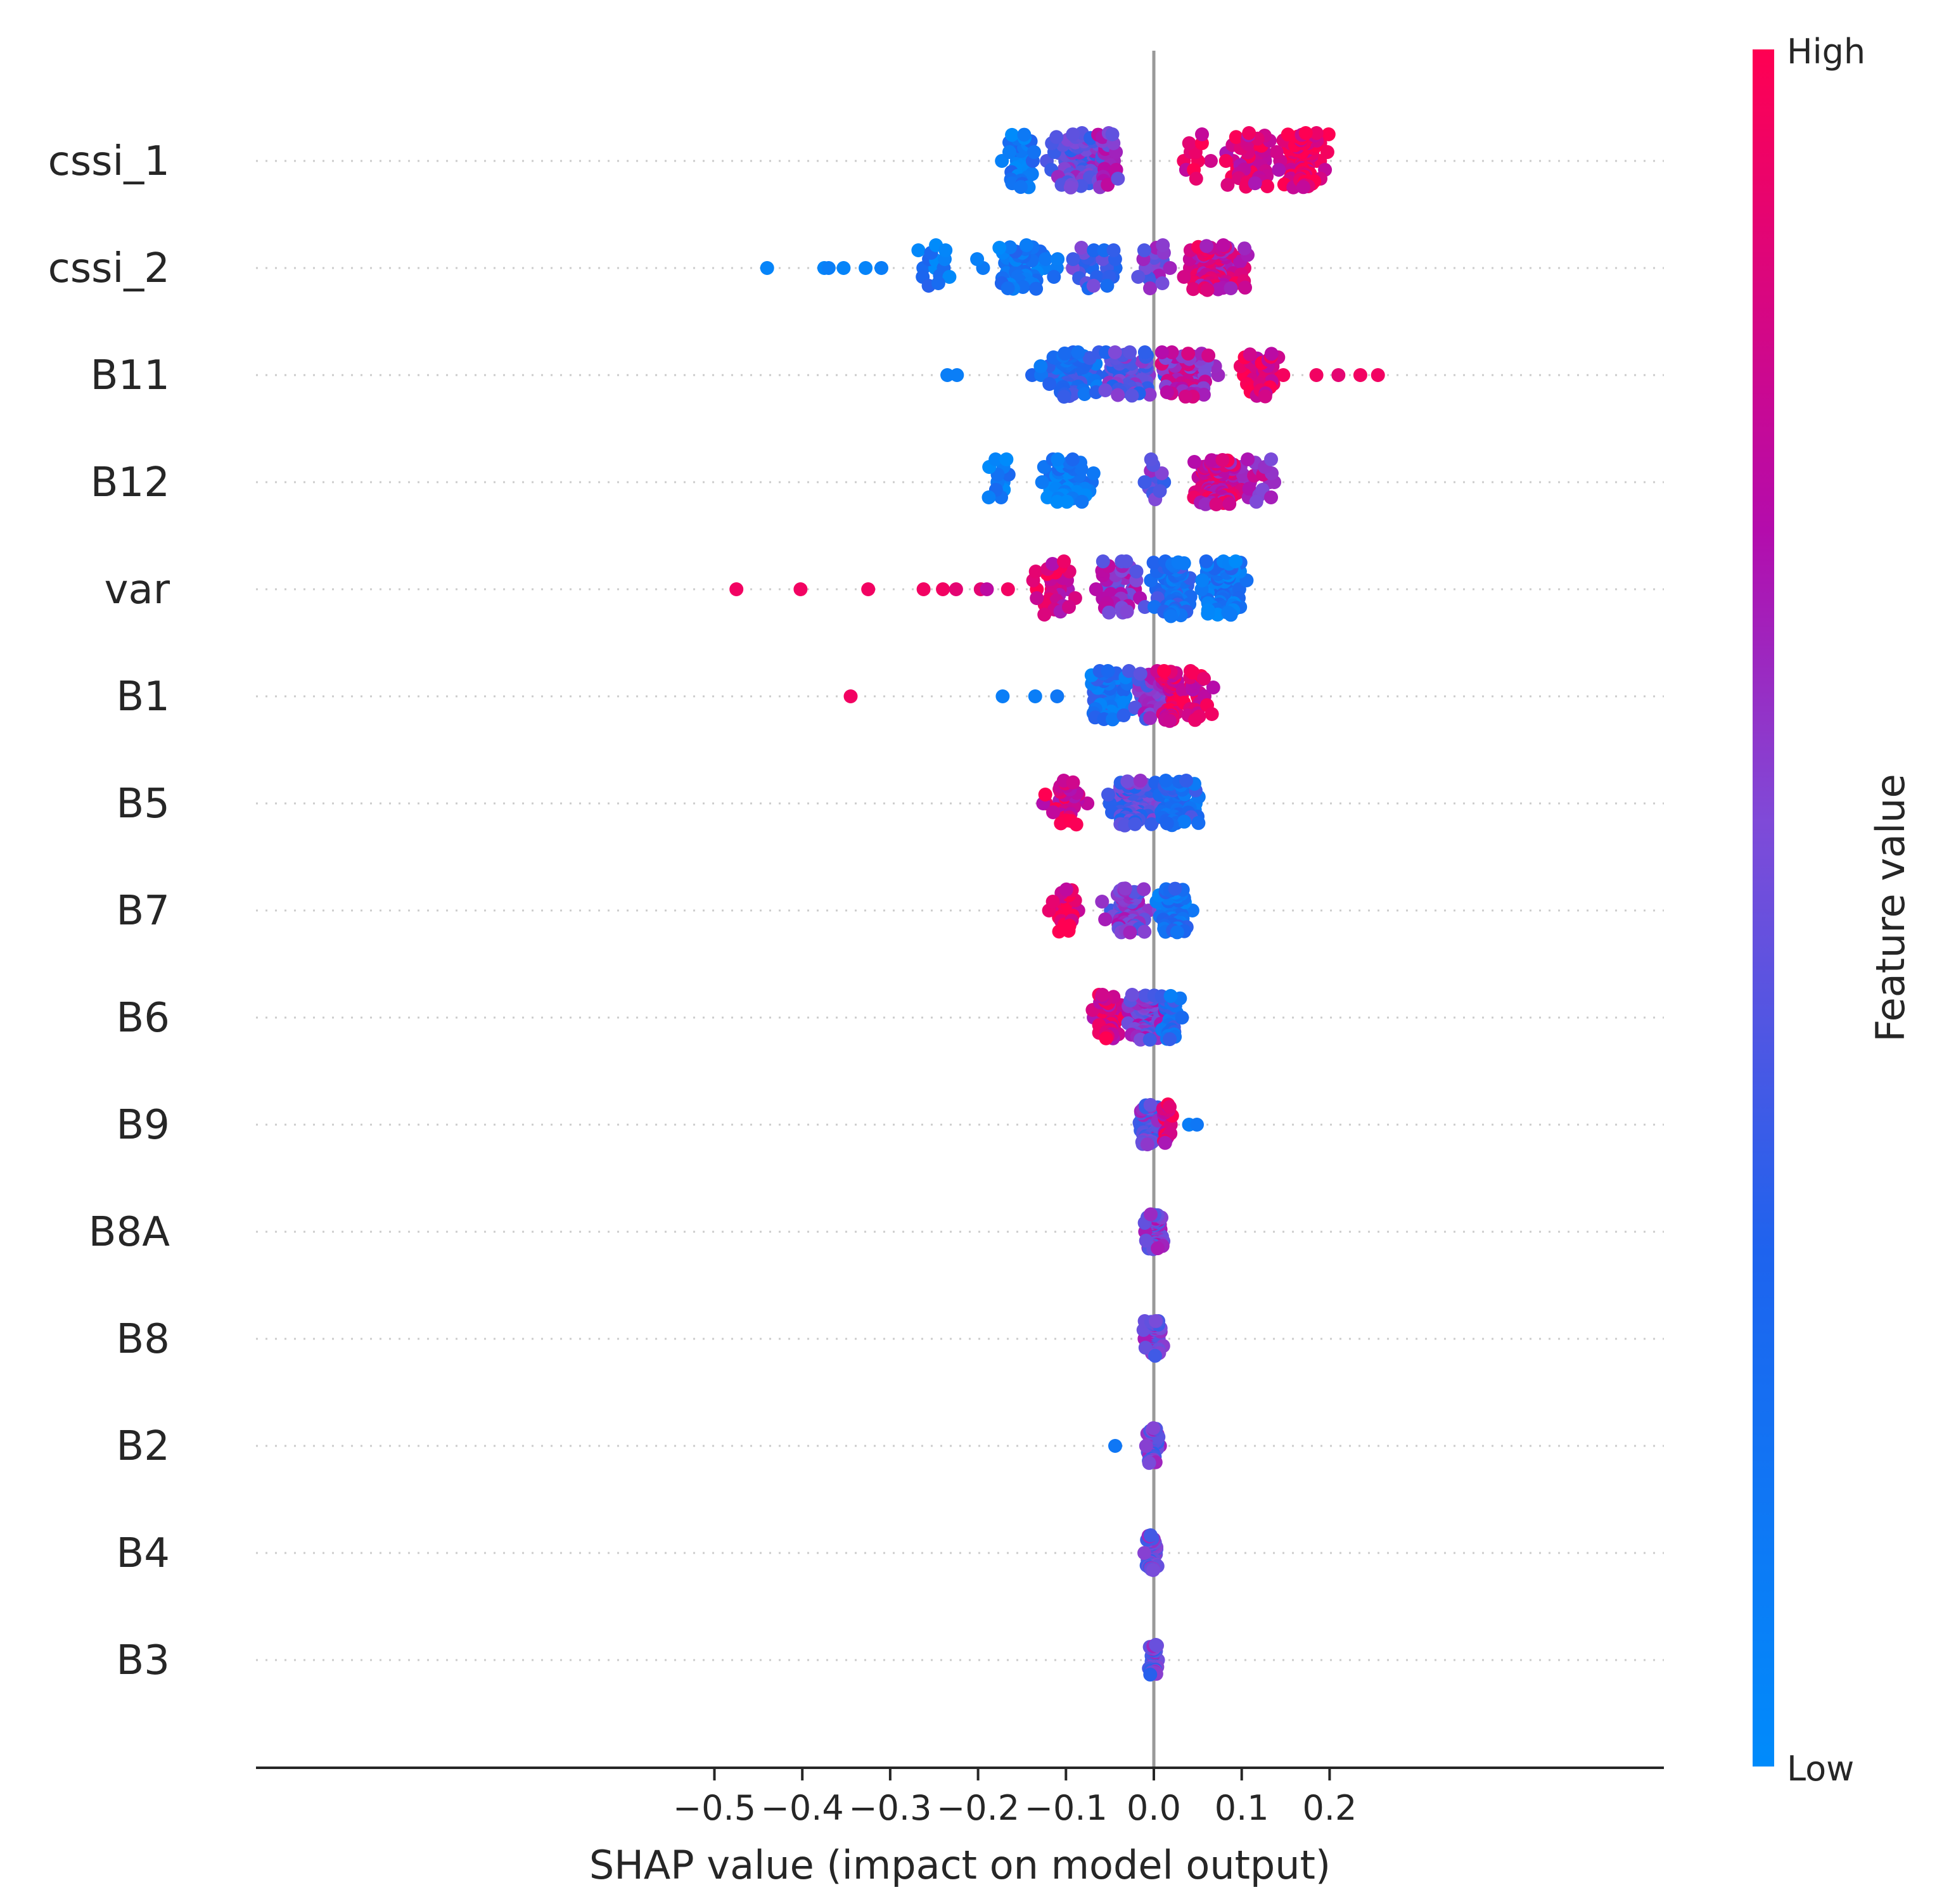 This screenshot has height=1904, width=1937. What do you see at coordinates (143, 697) in the screenshot?
I see `feature-label: B1` at bounding box center [143, 697].